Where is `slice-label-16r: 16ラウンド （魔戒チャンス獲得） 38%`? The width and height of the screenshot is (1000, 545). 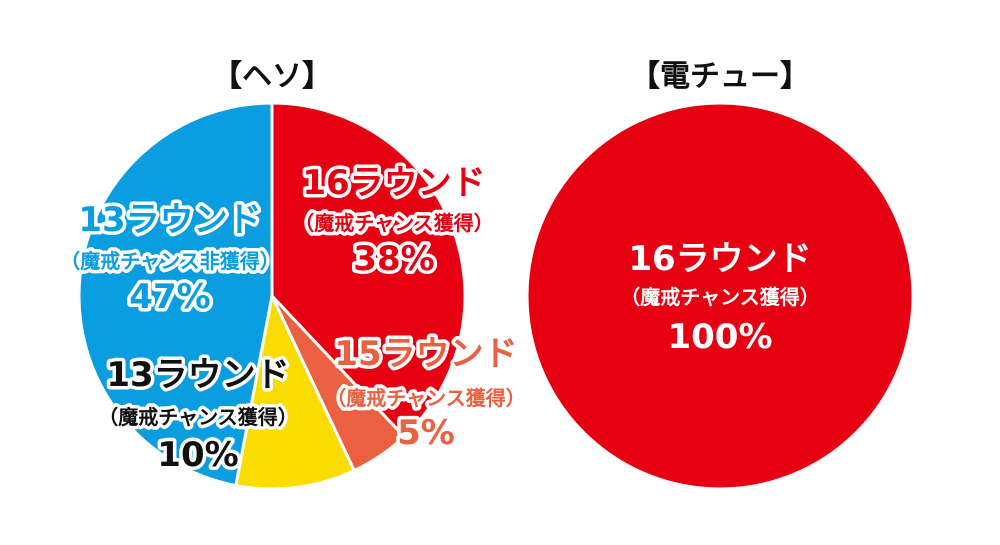 slice-label-16r: 16ラウンド （魔戒チャンス獲得） 38% is located at coordinates (394, 221).